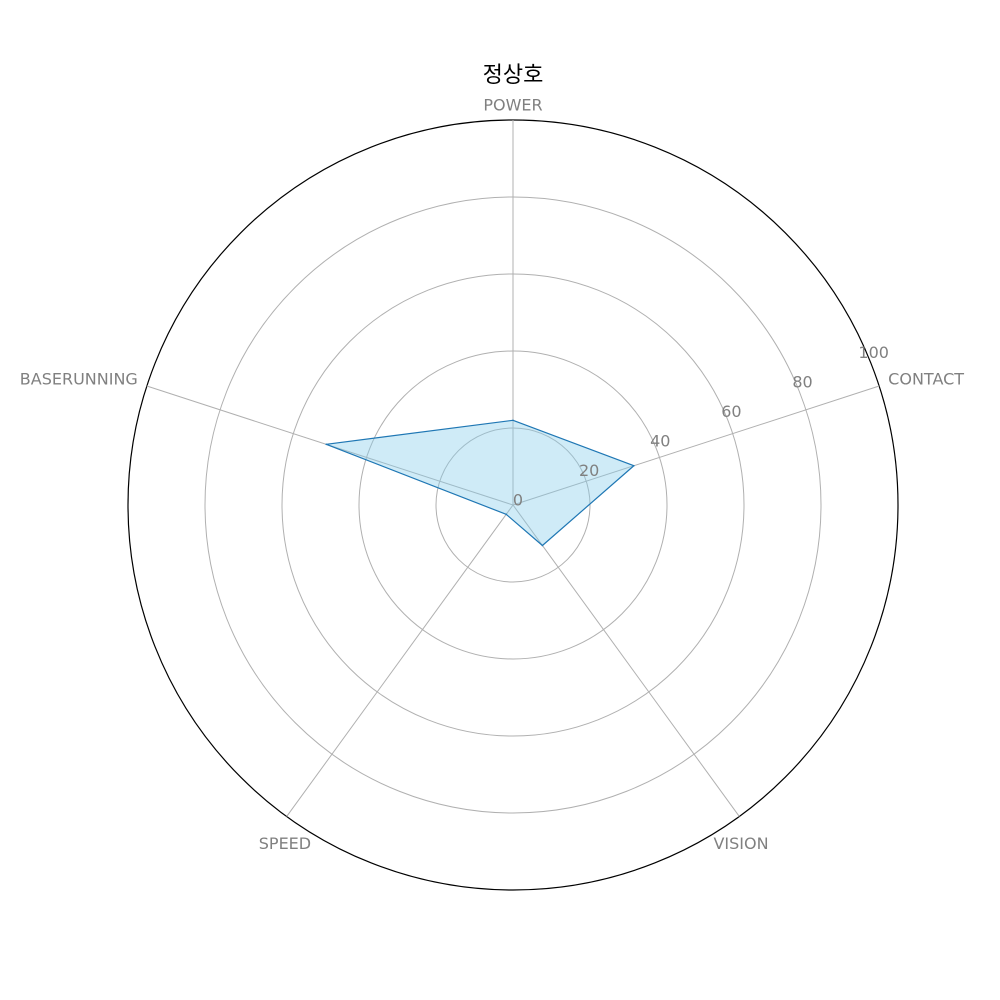 The width and height of the screenshot is (1000, 1000). I want to click on data-point-vision, so click(542, 545).